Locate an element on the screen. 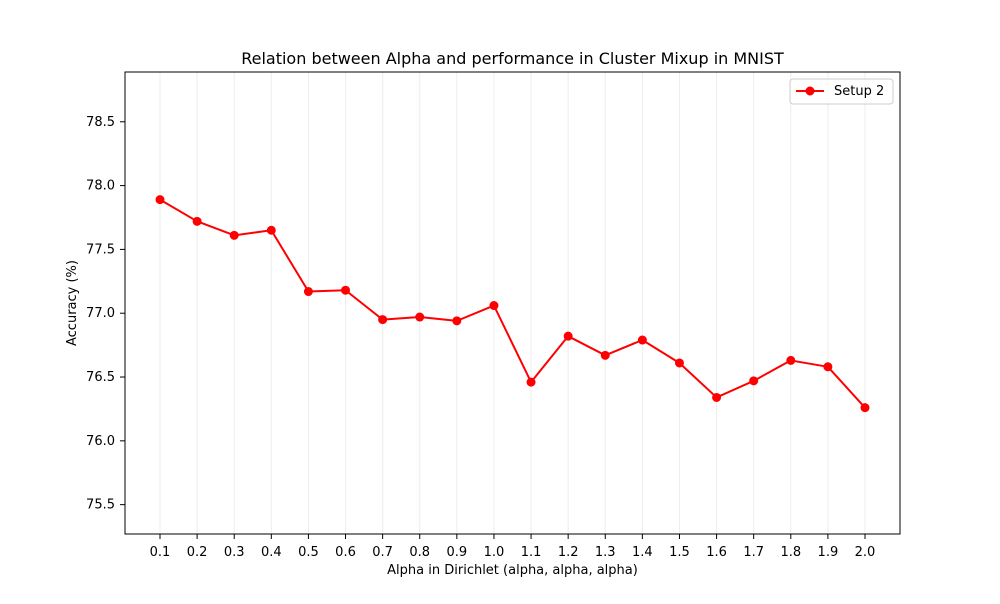  x-tick-label: 1.8 is located at coordinates (790, 552).